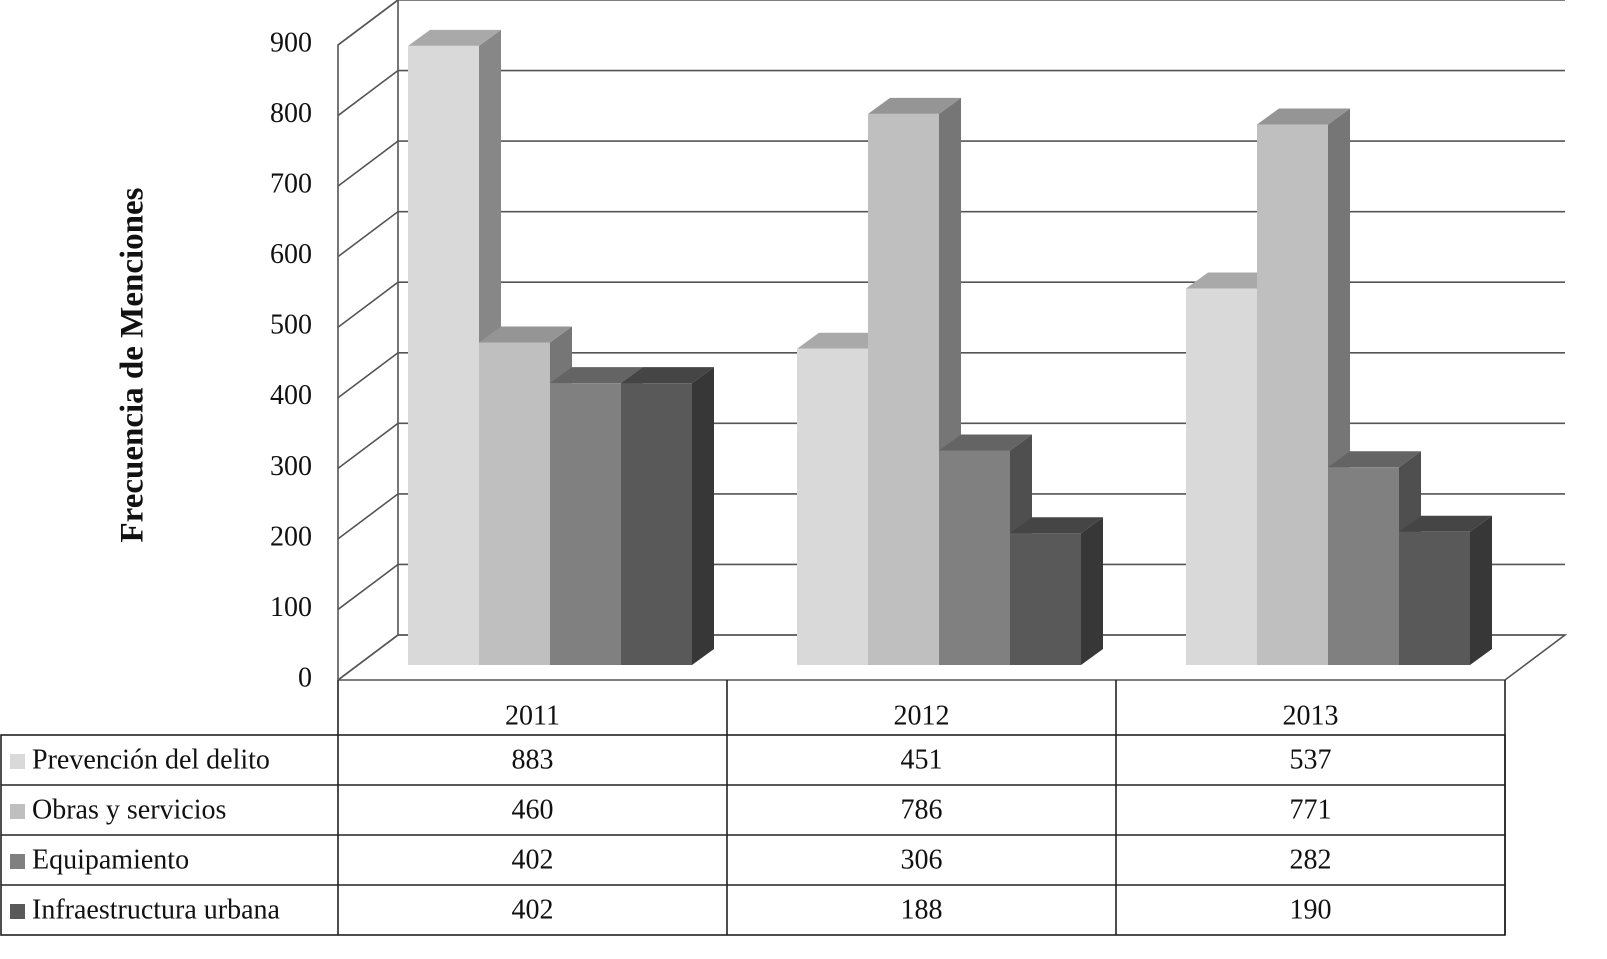 This screenshot has width=1607, height=959. Describe the element at coordinates (533, 759) in the screenshot. I see `table-value: 883` at that location.